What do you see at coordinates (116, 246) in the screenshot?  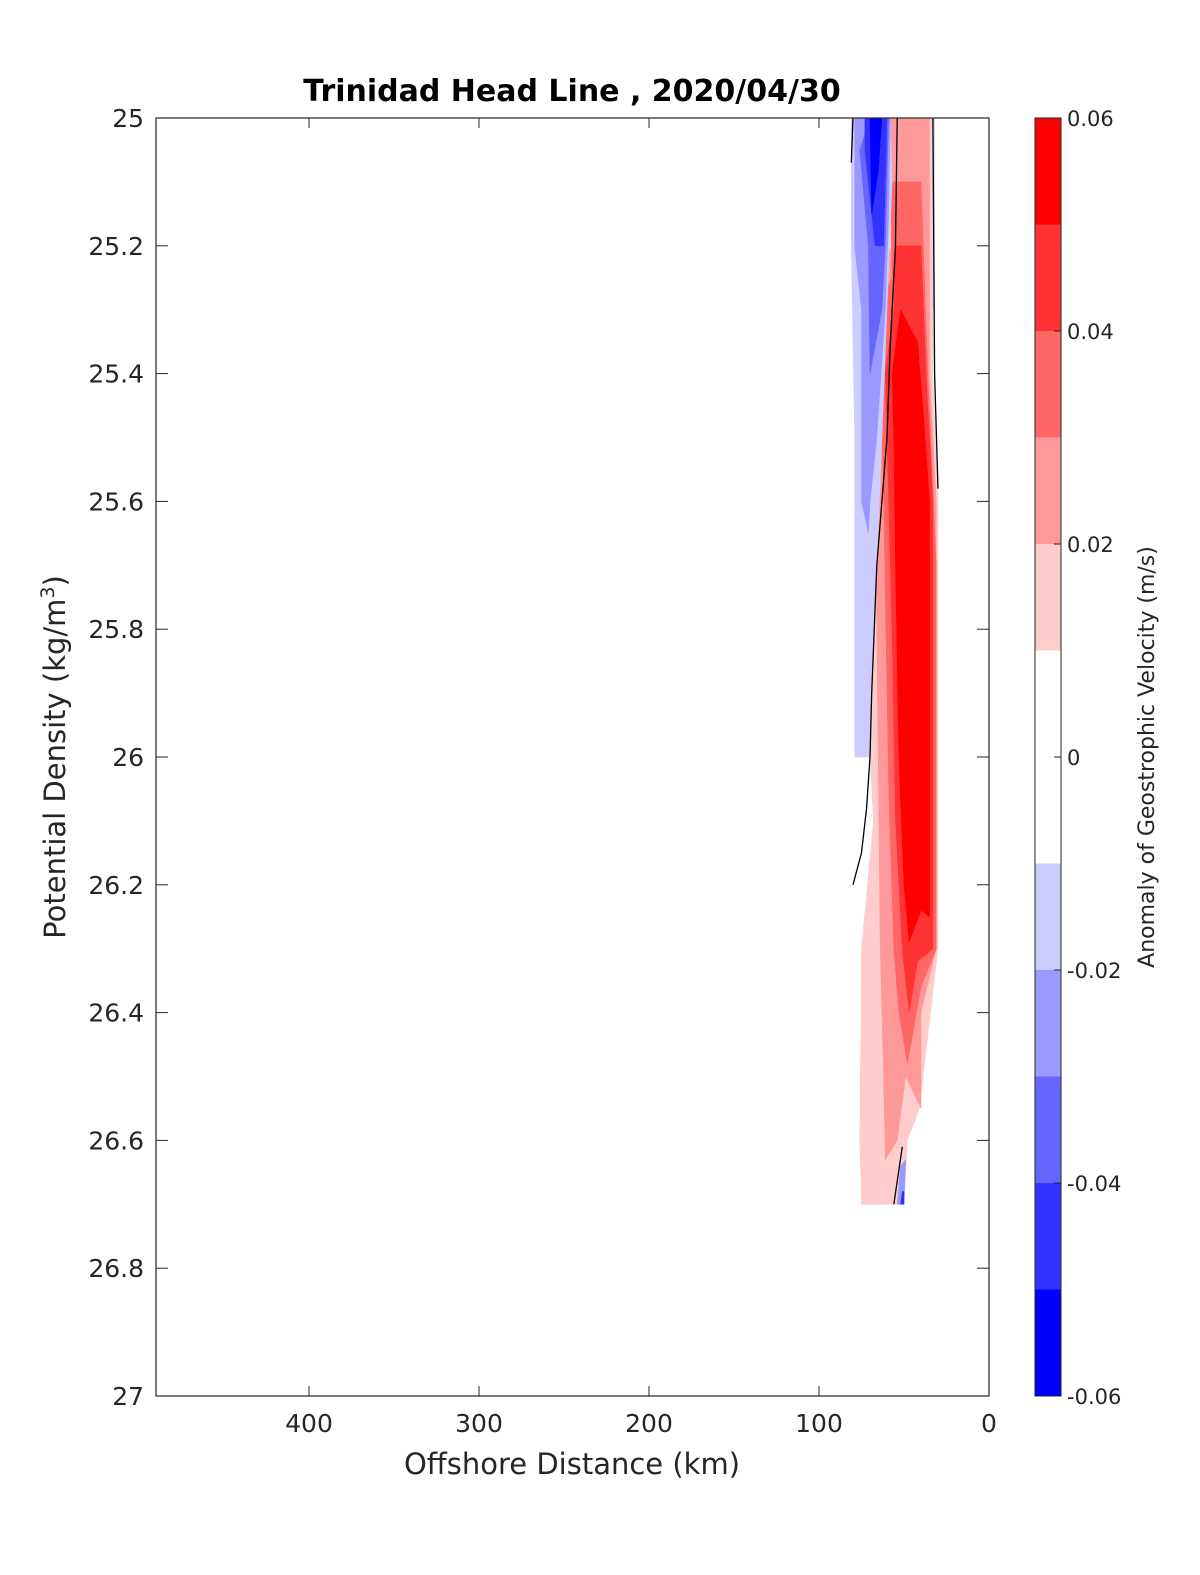 I see `y-tick-label: 25.2` at bounding box center [116, 246].